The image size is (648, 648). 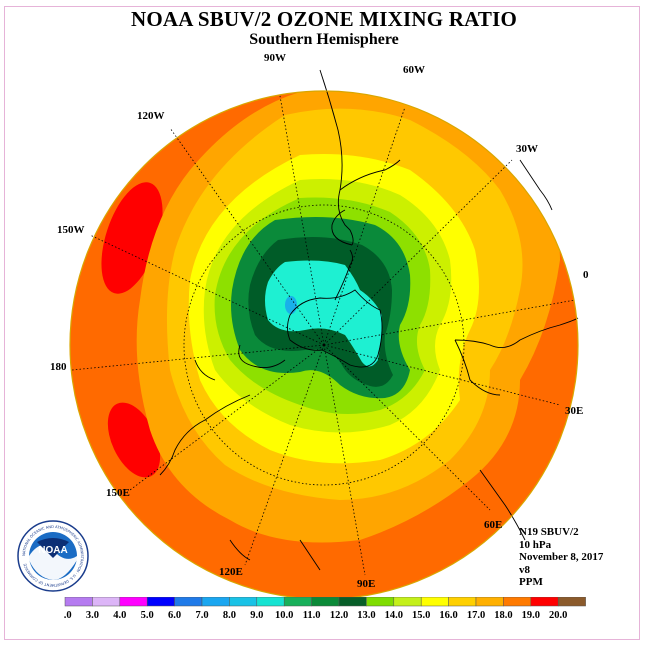 I want to click on colorbar-label: 20.0, so click(x=558, y=615).